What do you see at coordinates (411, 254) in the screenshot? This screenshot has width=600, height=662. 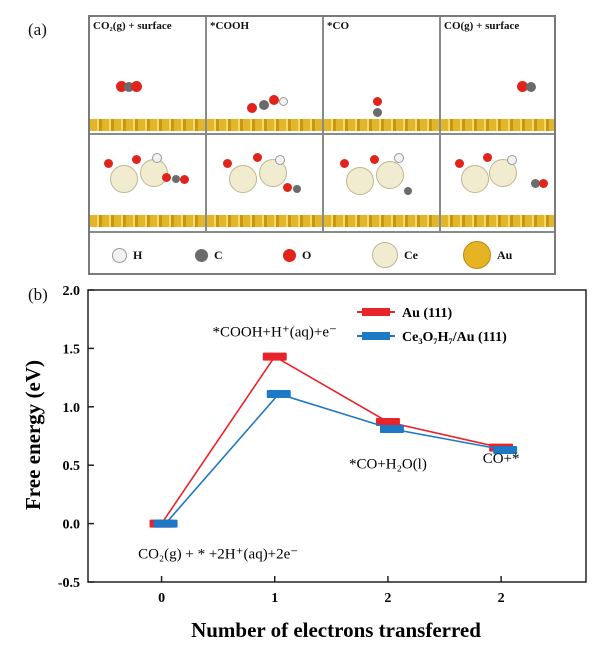 I see `legend-ce-label: Ce` at bounding box center [411, 254].